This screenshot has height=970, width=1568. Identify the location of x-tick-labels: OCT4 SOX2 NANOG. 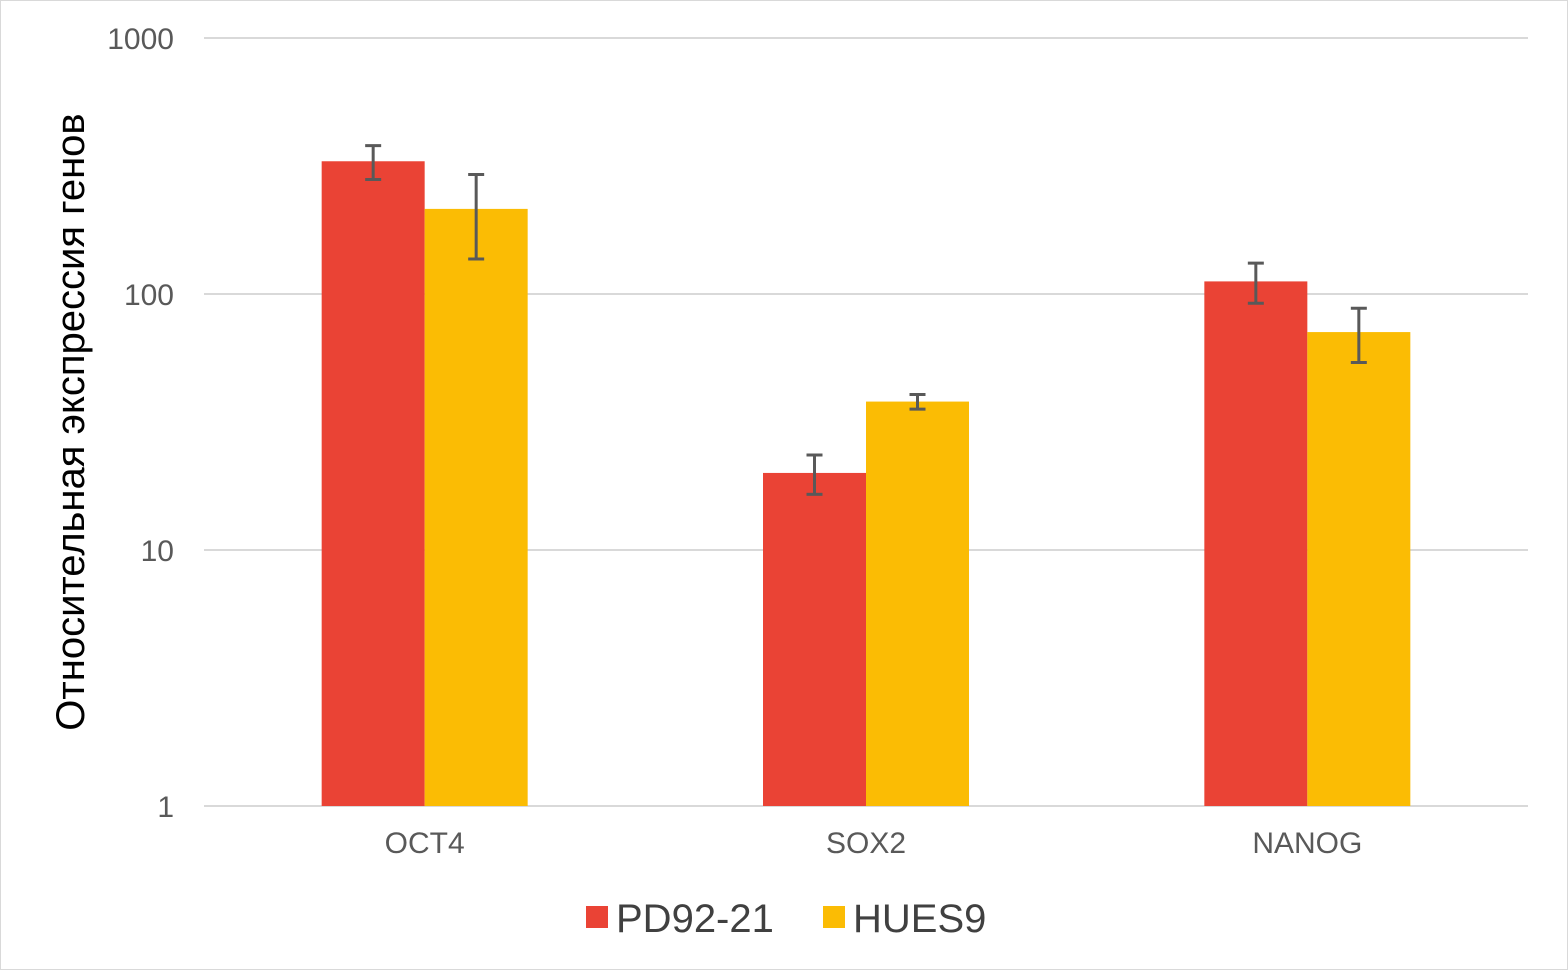
(874, 843).